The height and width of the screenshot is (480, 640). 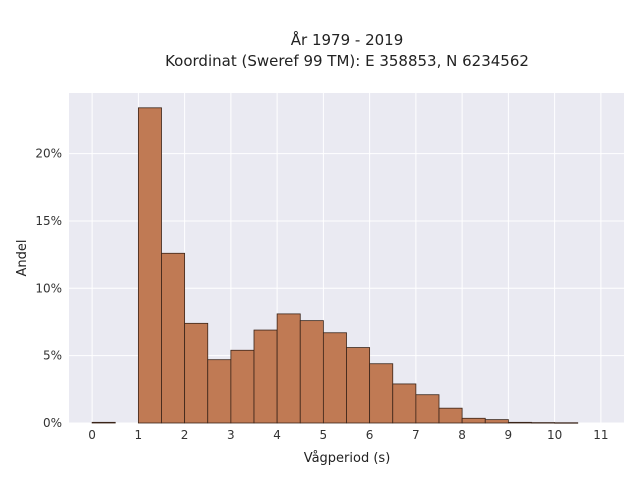 I want to click on x-tick-label: 1, so click(x=139, y=435).